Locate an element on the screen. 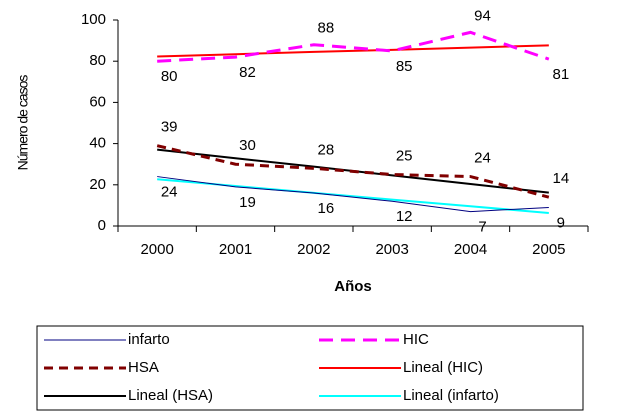  legend-label: HSA is located at coordinates (143, 367).